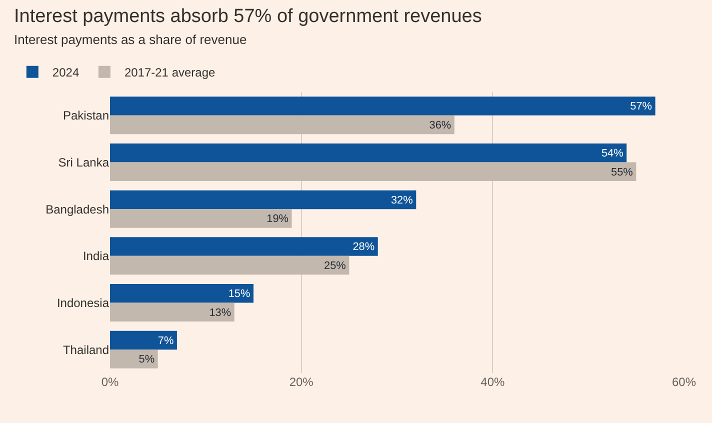 Image resolution: width=712 pixels, height=423 pixels. Describe the element at coordinates (146, 360) in the screenshot. I see `data-label: 5%` at that location.